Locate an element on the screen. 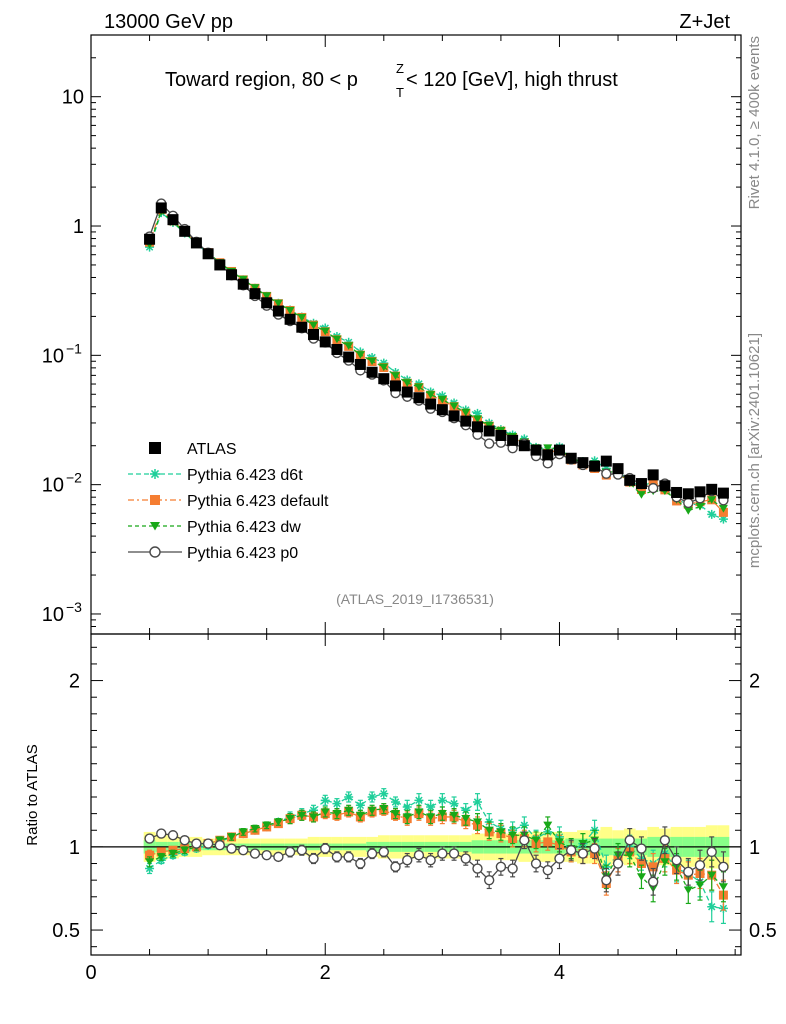 This screenshot has width=786, height=1024. x-tick-label: 0 is located at coordinates (90, 973).